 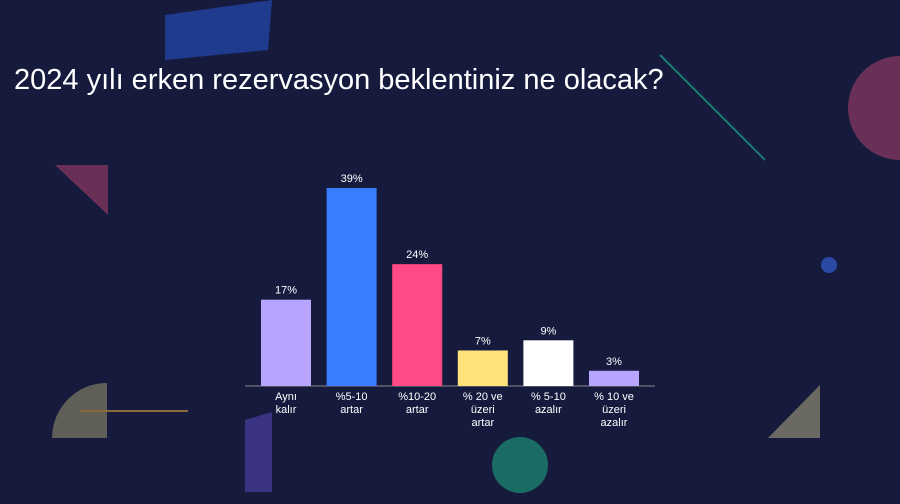 What do you see at coordinates (286, 291) in the screenshot?
I see `value-label: 17%` at bounding box center [286, 291].